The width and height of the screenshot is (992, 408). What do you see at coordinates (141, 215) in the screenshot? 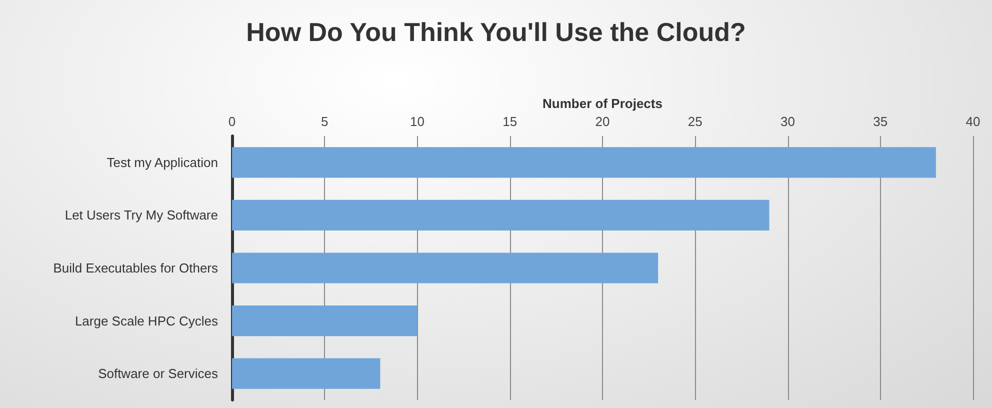
I see `y-tick-label: Let Users Try My Software` at bounding box center [141, 215].